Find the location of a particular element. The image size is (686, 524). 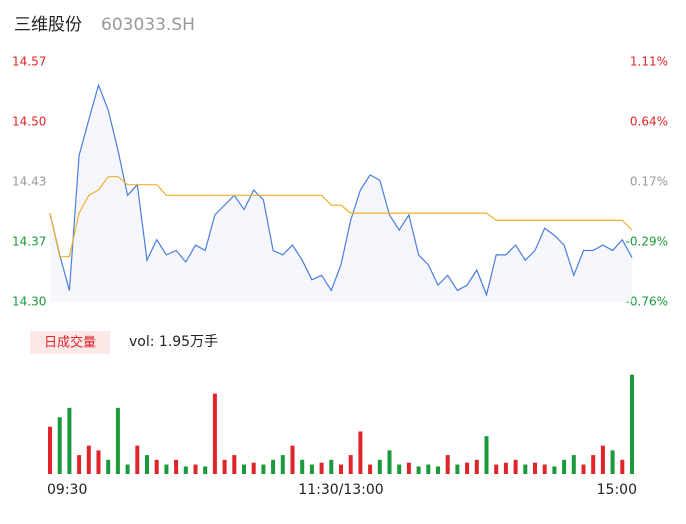

y2-tick-label: -0.29% is located at coordinates (647, 242).